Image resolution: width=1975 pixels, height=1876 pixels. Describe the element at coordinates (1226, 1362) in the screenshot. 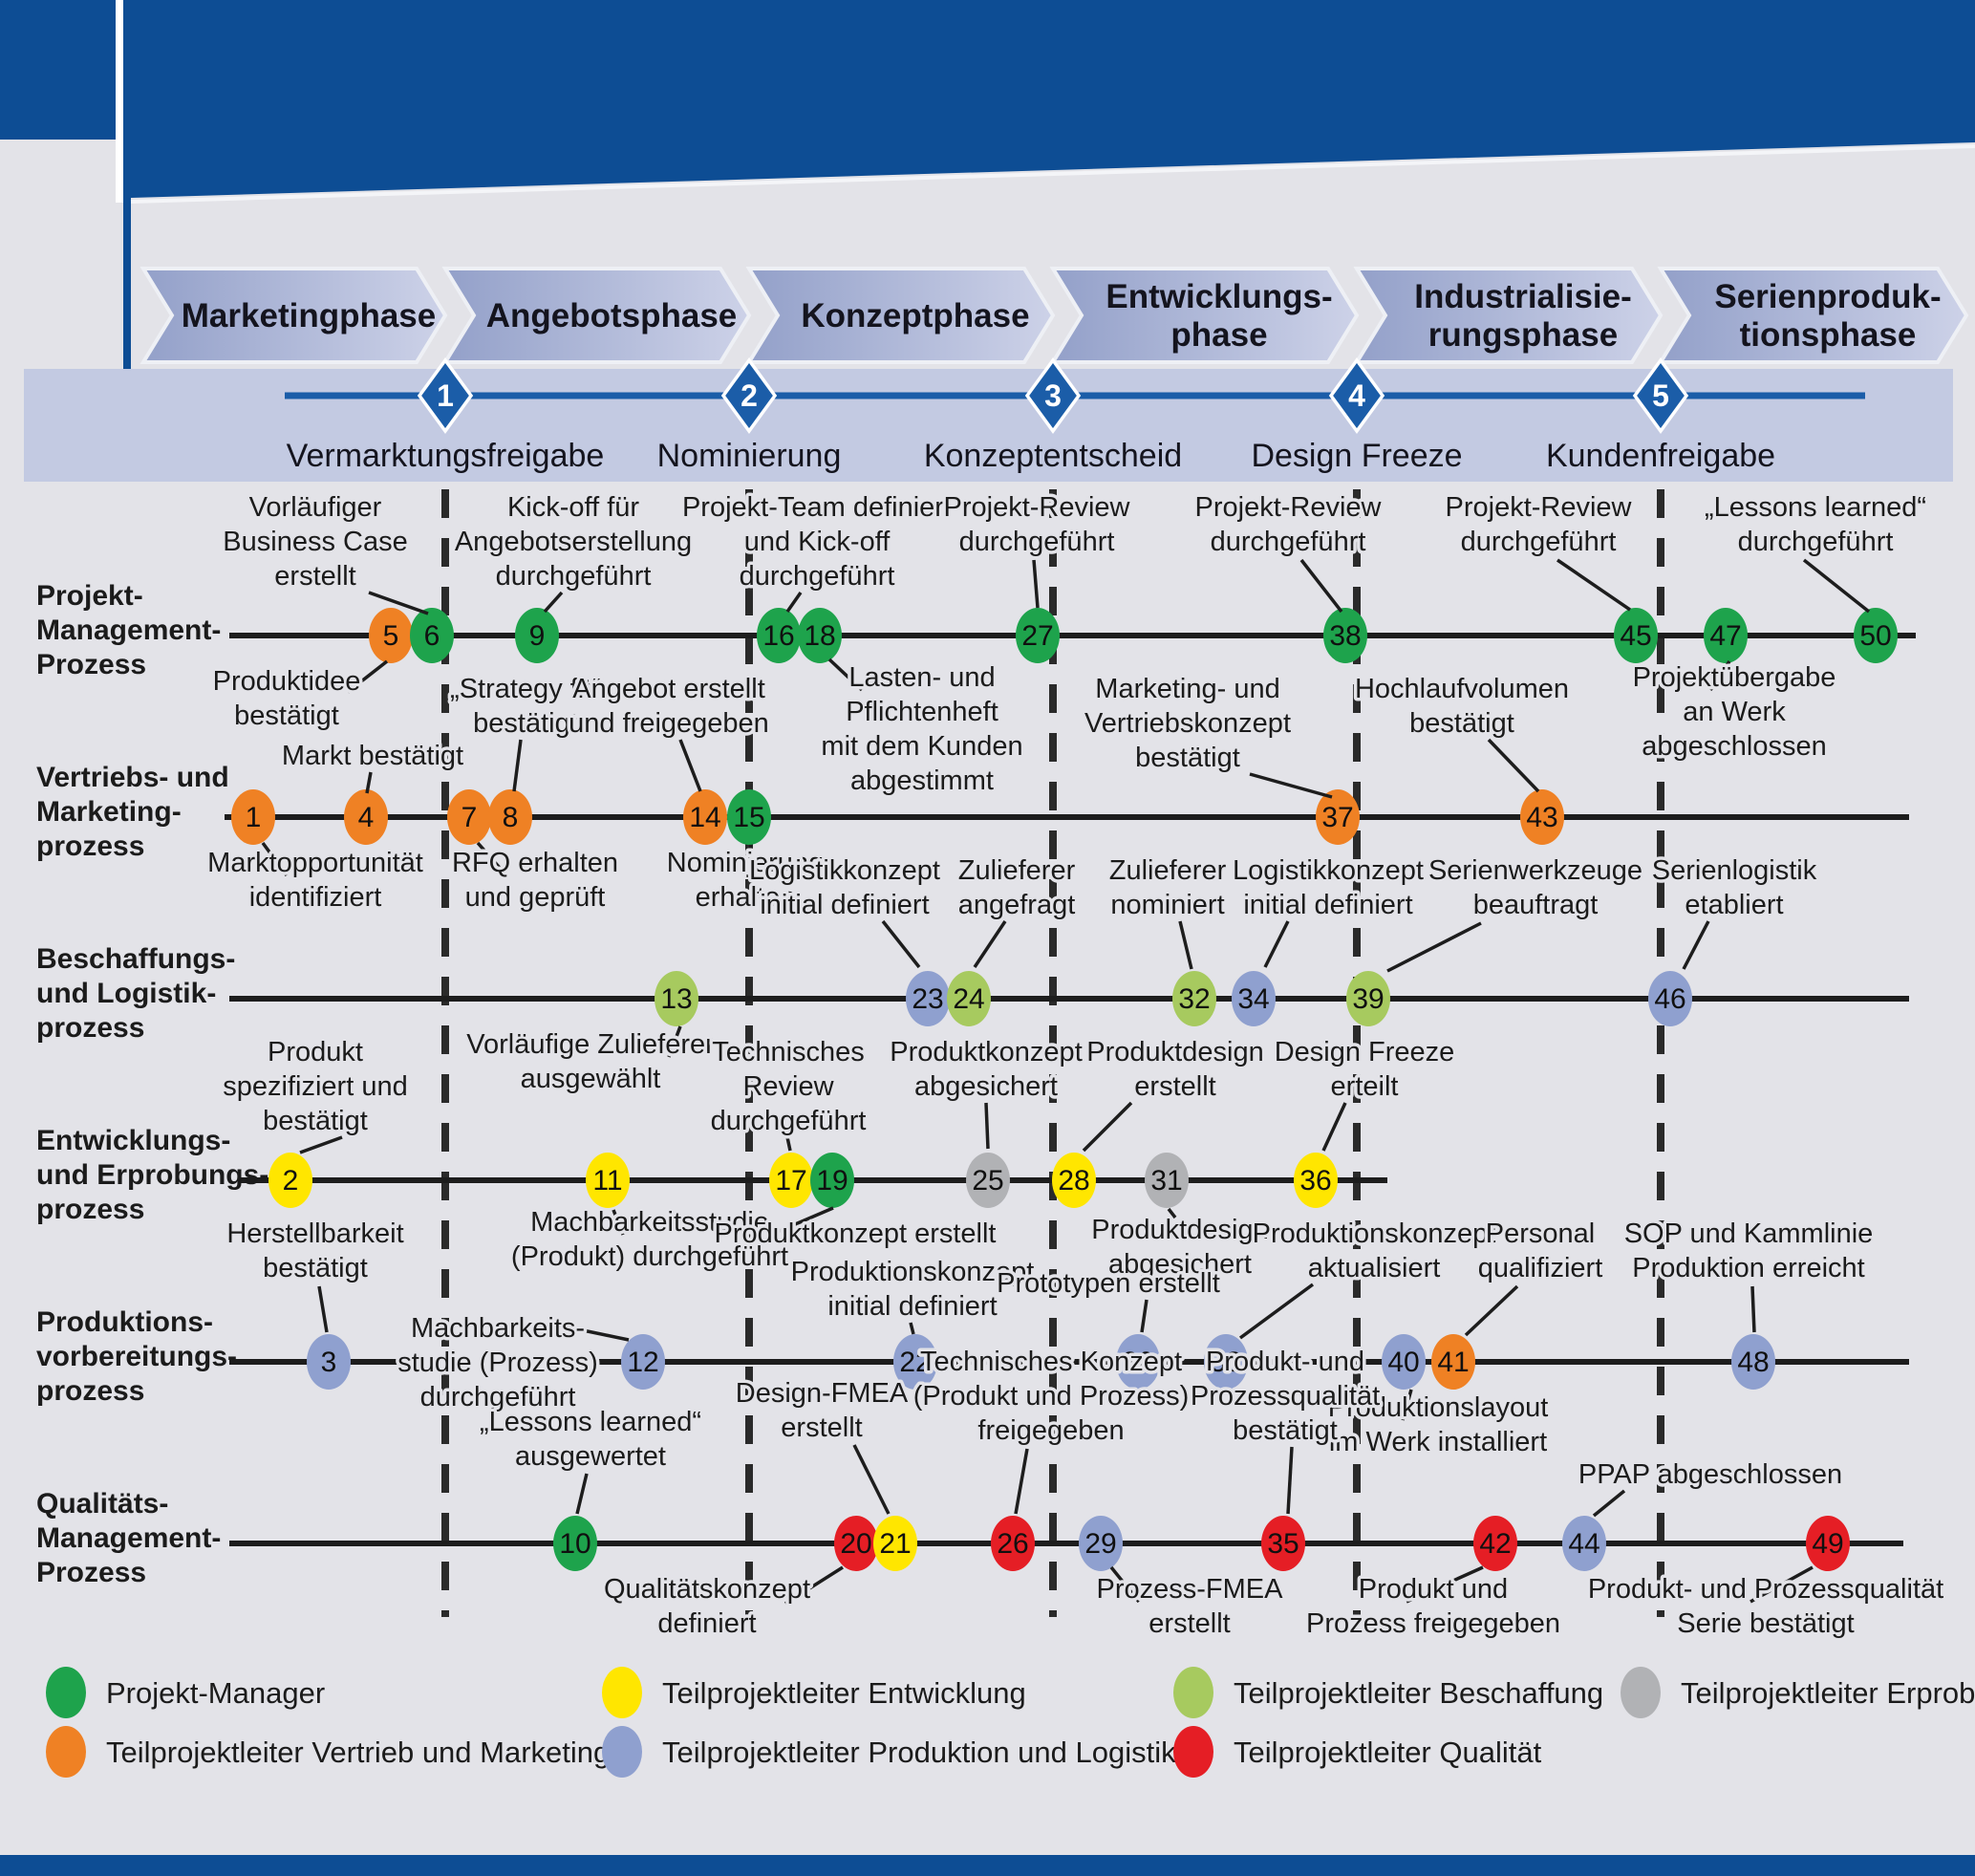

I see `milestone-dot-33: 33` at that location.